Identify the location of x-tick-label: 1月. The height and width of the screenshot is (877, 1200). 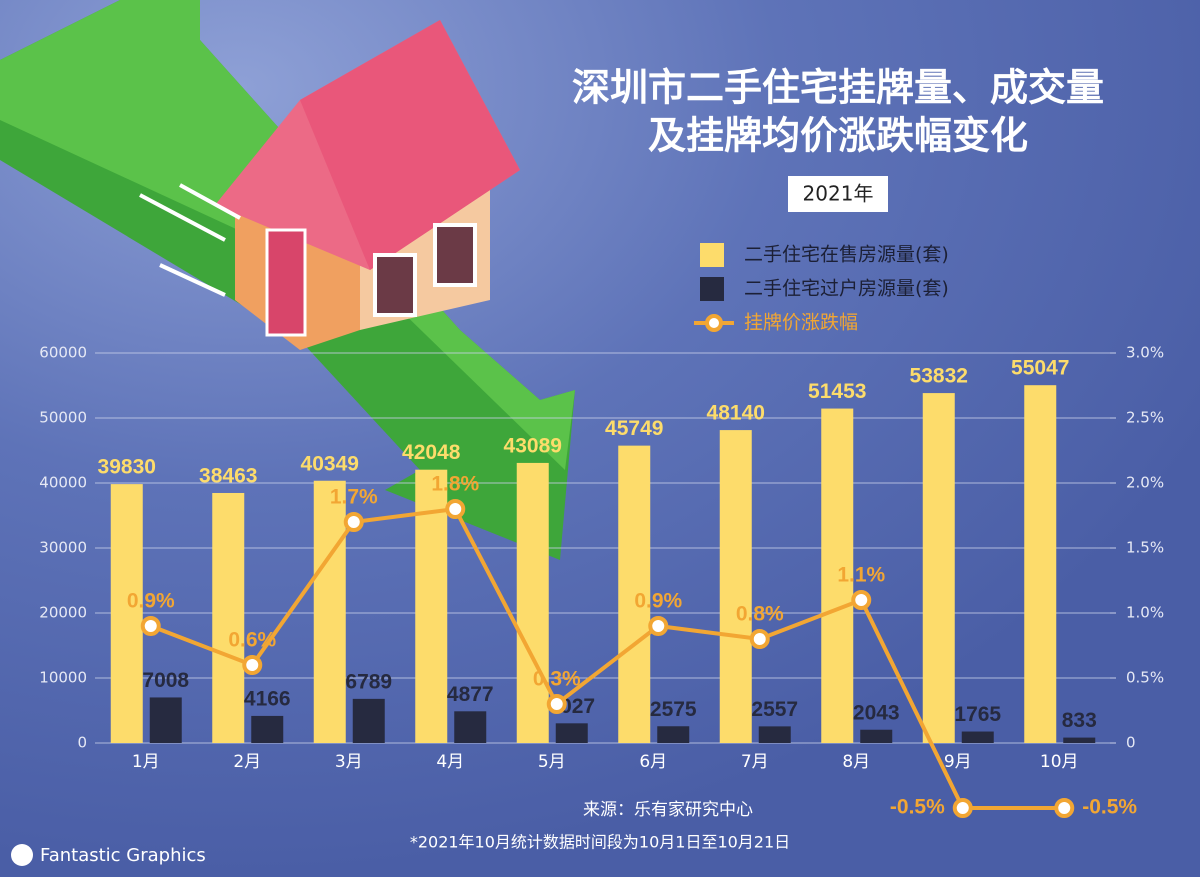
(146, 762).